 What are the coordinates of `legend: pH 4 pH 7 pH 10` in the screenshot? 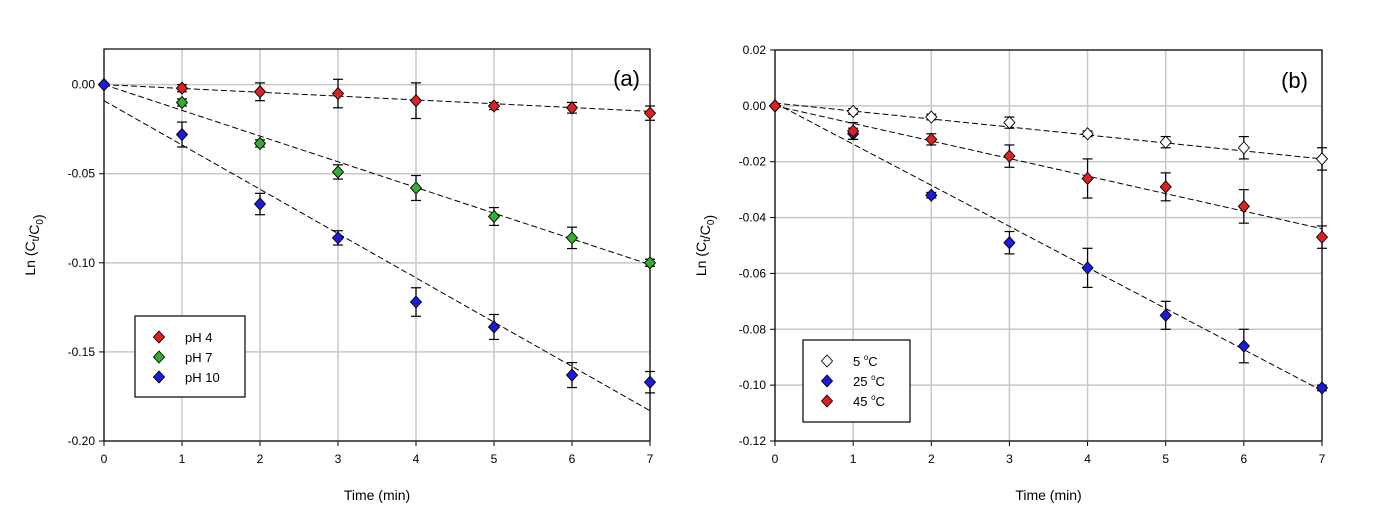 It's located at (190, 356).